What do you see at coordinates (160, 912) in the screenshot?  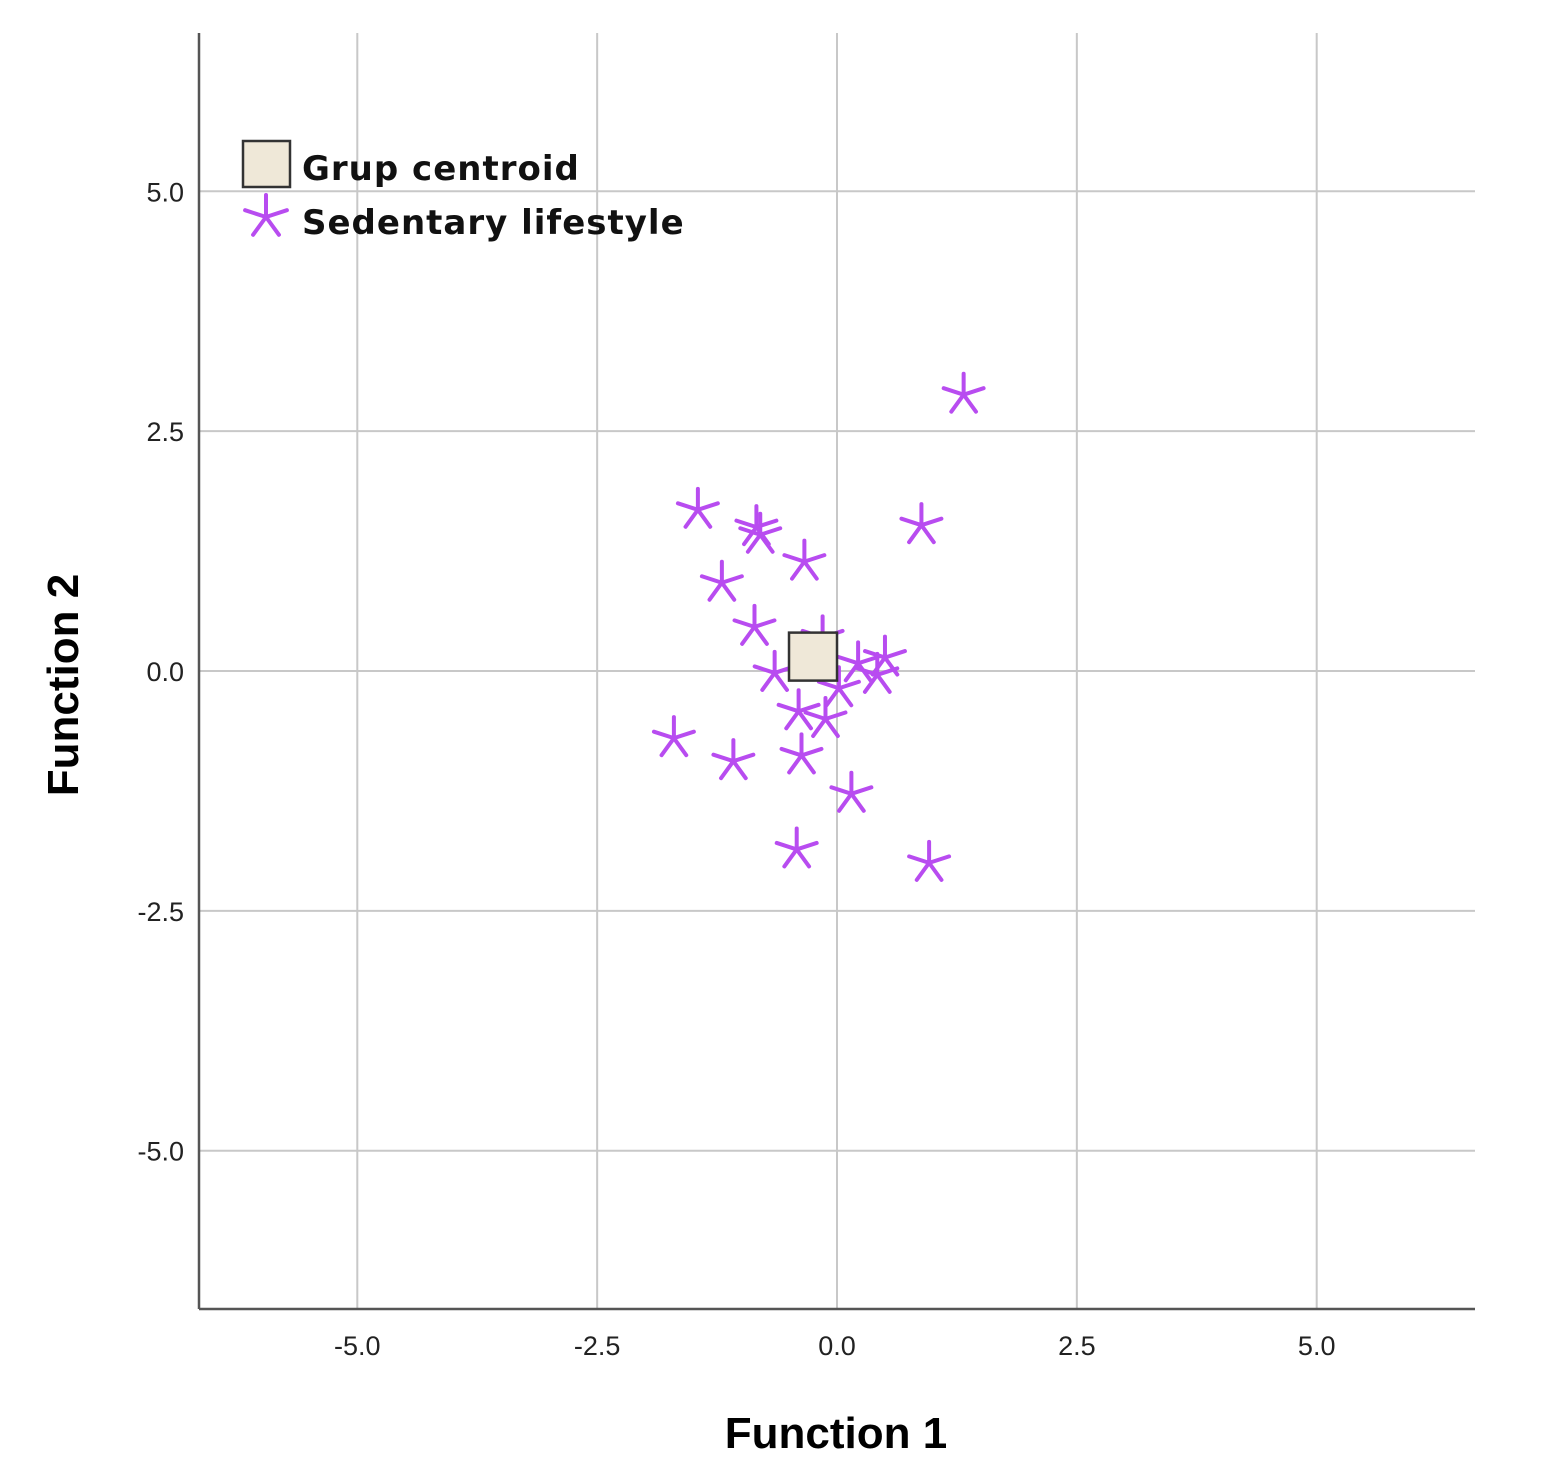 I see `y-tick-label: -2.5` at bounding box center [160, 912].